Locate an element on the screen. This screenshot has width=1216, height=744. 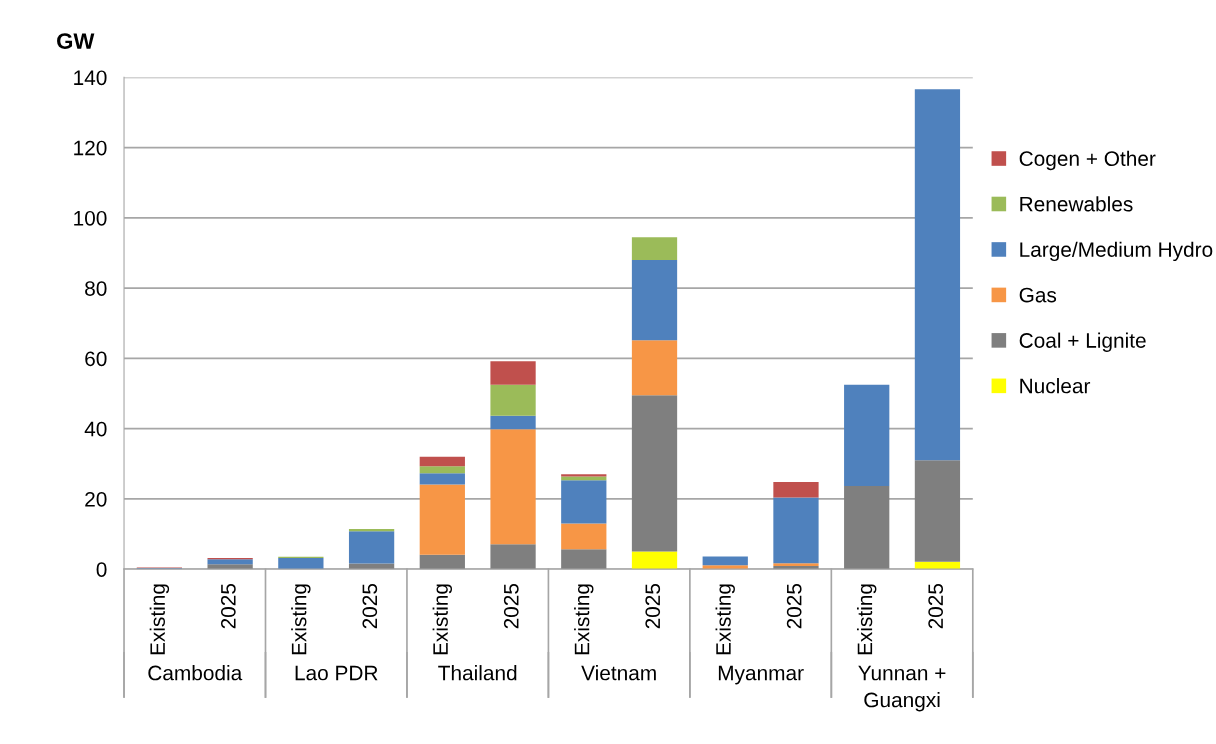
text: Lao PDR is located at coordinates (336, 673).